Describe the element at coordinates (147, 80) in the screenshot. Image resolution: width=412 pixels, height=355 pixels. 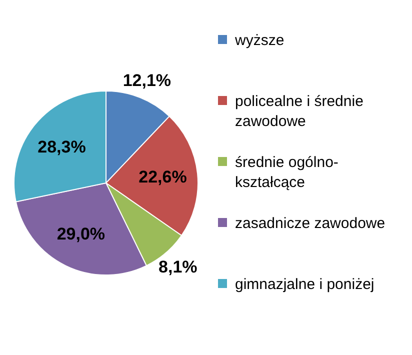
I see `data-label: 12,1%` at that location.